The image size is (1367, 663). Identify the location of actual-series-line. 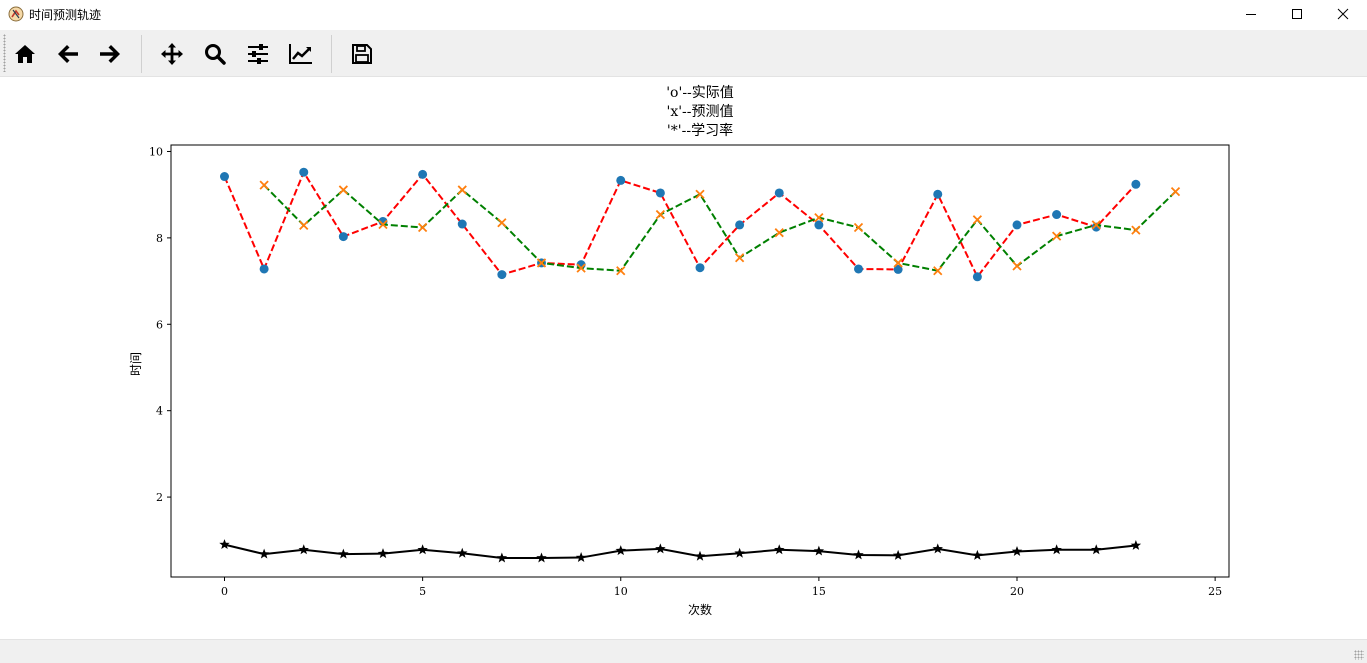
(680, 224).